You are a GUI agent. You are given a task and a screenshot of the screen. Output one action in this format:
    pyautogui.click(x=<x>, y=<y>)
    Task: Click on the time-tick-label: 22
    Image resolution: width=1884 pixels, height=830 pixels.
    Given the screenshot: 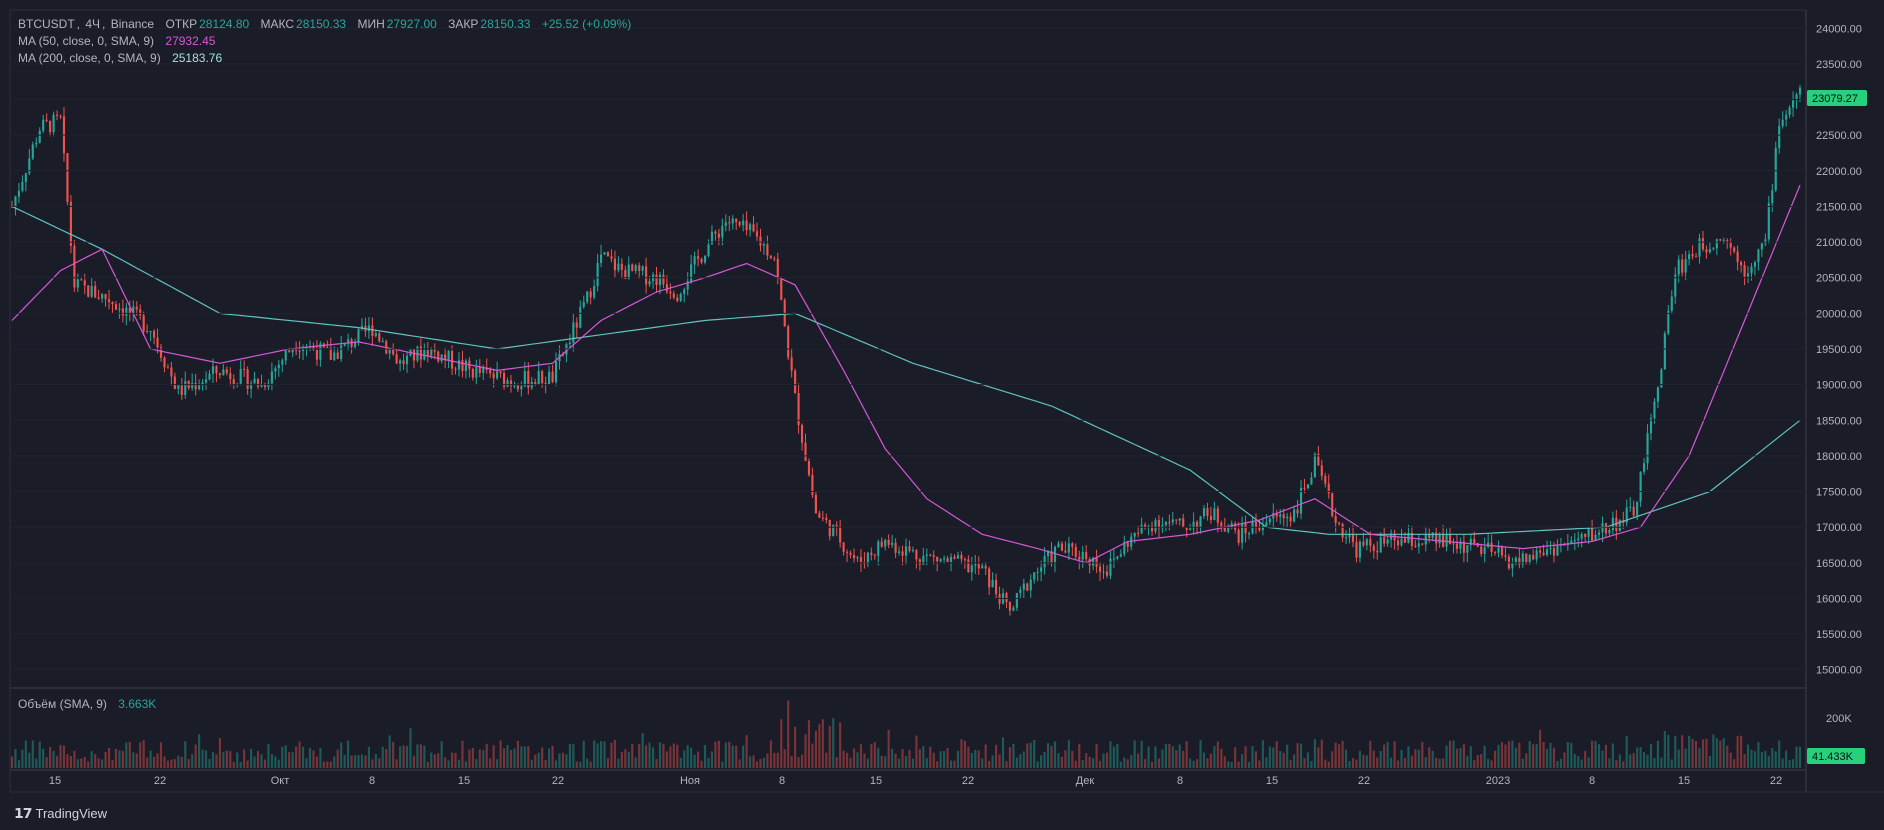 What is the action you would take?
    pyautogui.click(x=968, y=781)
    